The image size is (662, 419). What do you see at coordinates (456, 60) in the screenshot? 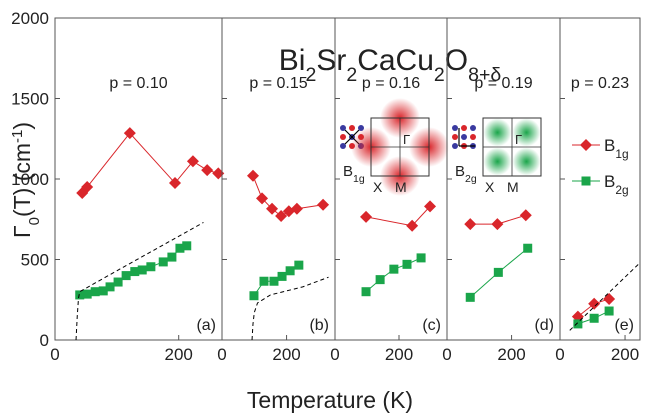
I see `text-part: O` at bounding box center [456, 60].